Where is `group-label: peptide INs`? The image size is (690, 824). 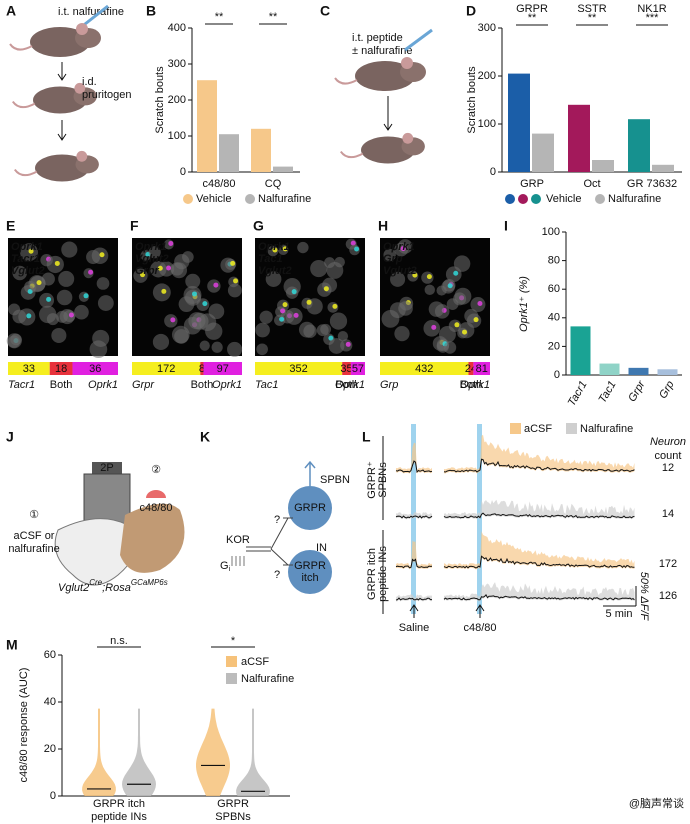 group-label: peptide INs is located at coordinates (383, 574).